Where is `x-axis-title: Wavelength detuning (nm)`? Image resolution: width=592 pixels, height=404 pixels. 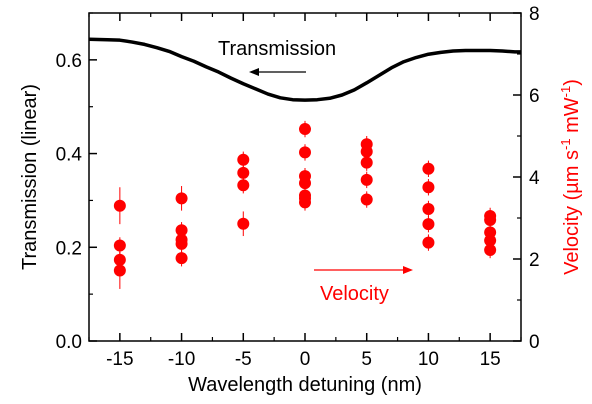 x-axis-title: Wavelength detuning (nm) is located at coordinates (305, 385).